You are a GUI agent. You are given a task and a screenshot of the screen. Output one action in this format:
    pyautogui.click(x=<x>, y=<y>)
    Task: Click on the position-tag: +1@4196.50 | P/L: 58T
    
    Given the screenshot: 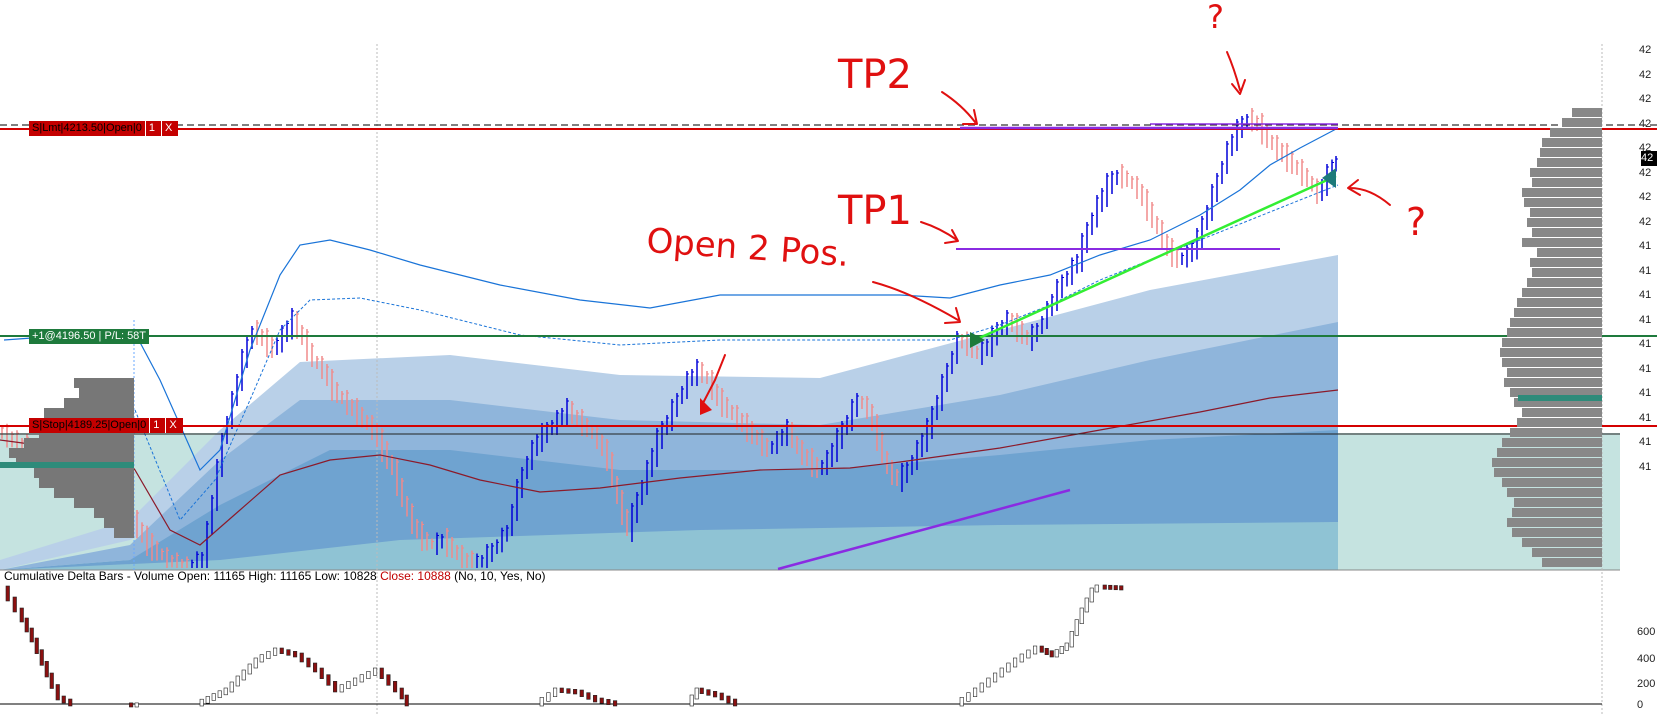 What is the action you would take?
    pyautogui.click(x=89, y=336)
    